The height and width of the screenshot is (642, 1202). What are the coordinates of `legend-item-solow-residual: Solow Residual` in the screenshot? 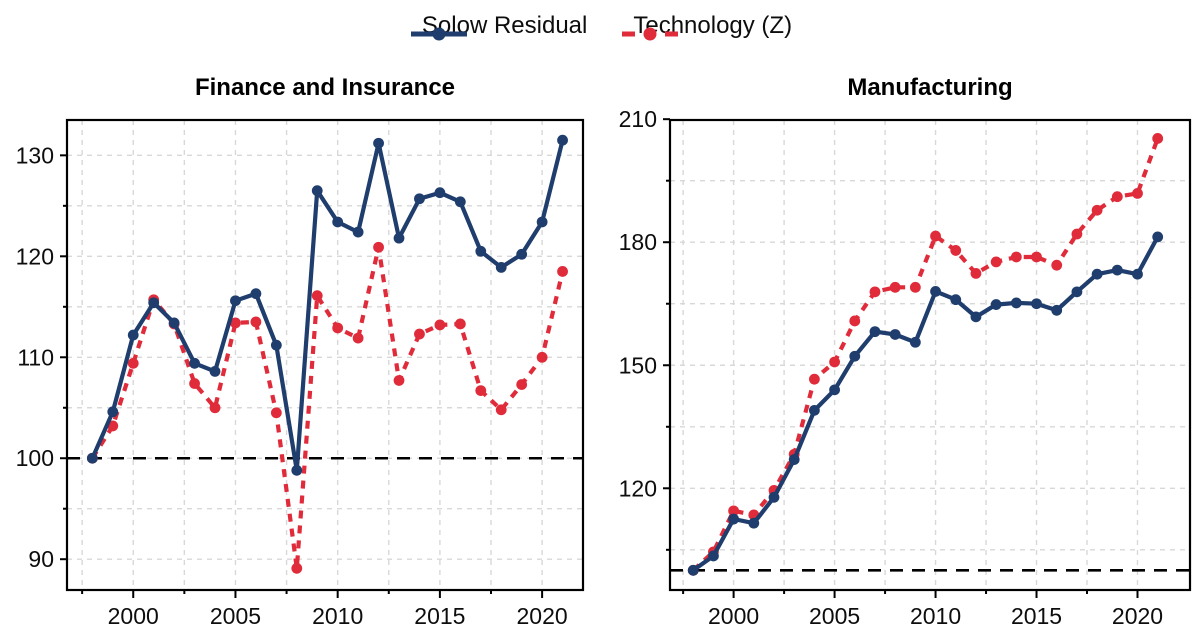 It's located at (498, 26).